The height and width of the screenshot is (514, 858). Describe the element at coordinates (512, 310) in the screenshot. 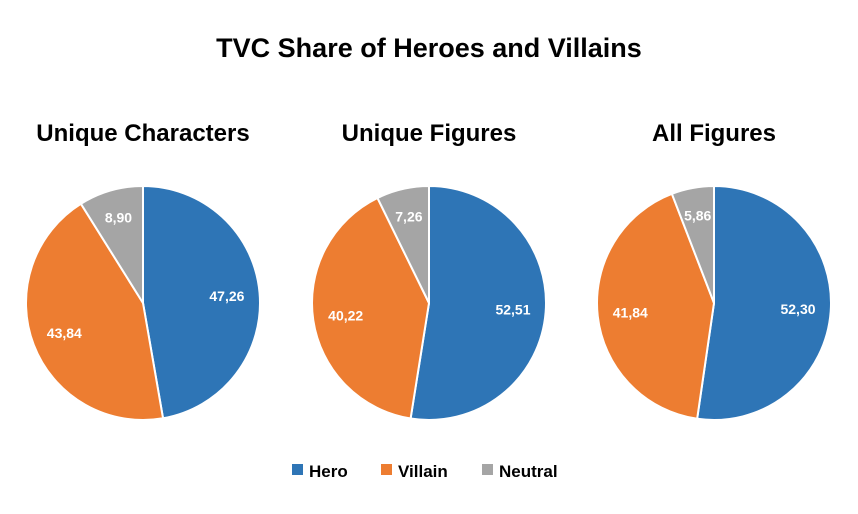

I see `data-label-hero: 52,51` at that location.